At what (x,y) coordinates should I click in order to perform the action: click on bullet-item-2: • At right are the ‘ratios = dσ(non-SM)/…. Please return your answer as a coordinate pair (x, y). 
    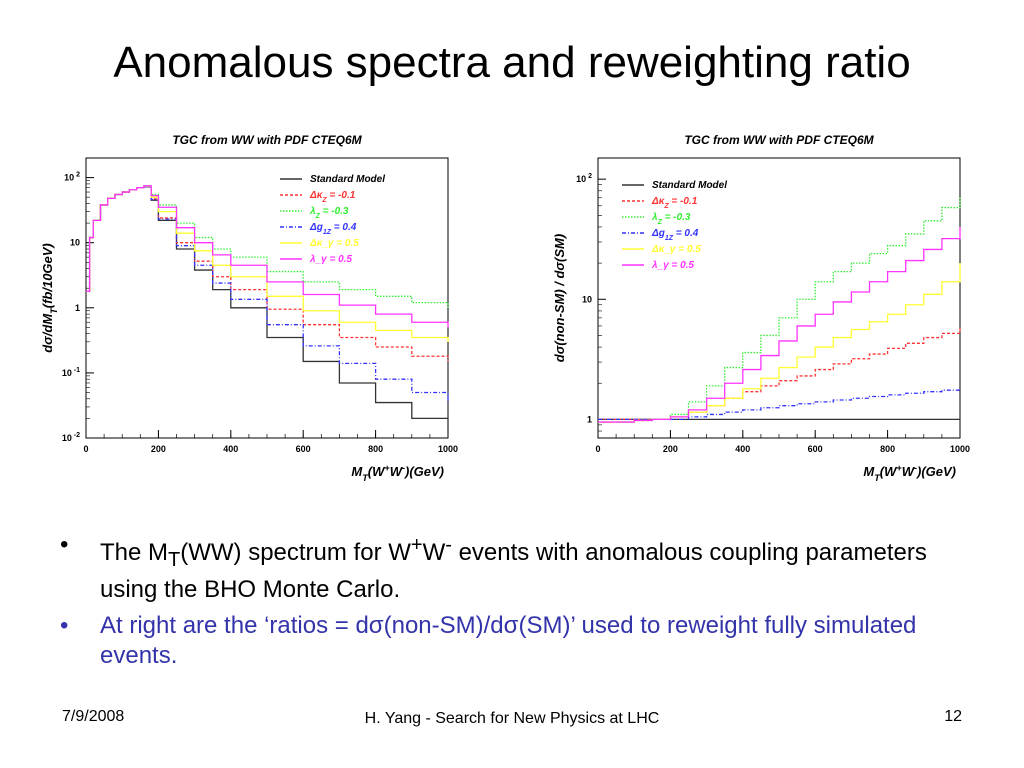
    Looking at the image, I should click on (510, 641).